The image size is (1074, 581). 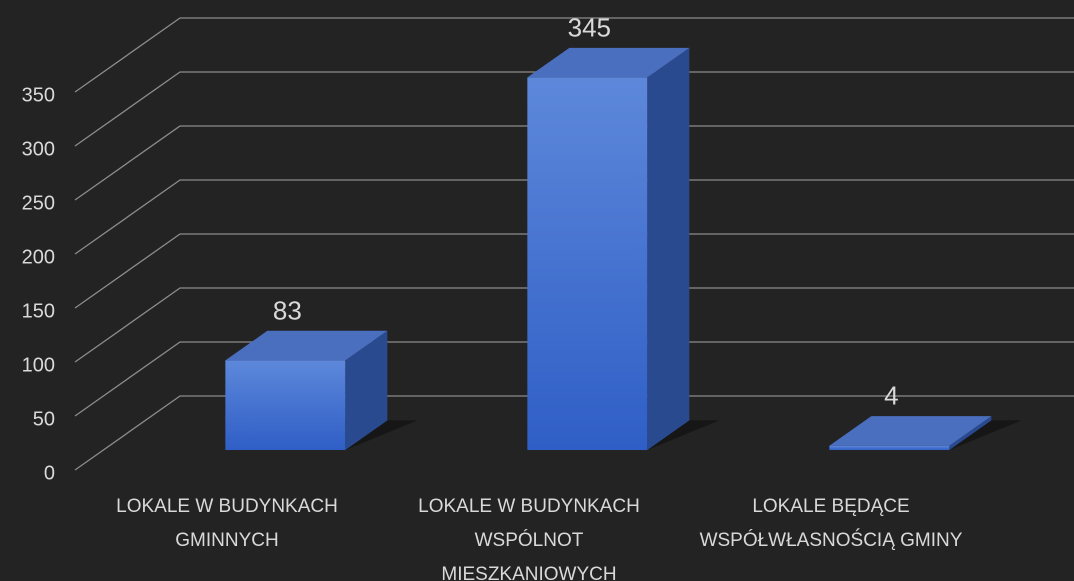 What do you see at coordinates (38, 311) in the screenshot?
I see `y-tick-label: 150` at bounding box center [38, 311].